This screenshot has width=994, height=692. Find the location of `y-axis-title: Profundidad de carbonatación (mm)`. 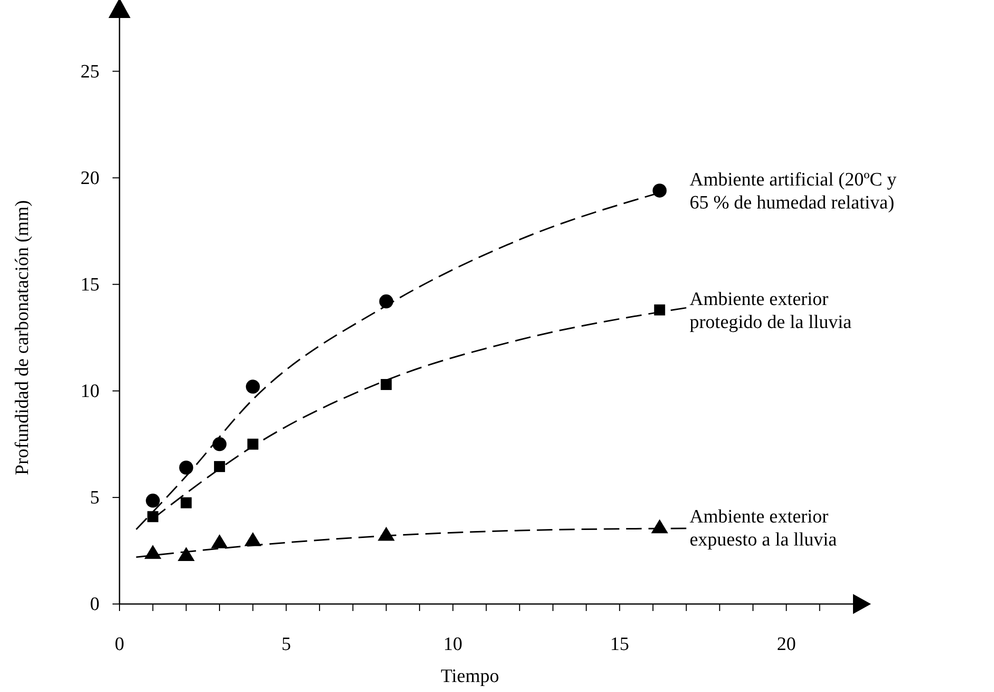

y-axis-title: Profundidad de carbonatación (mm) is located at coordinates (22, 338).